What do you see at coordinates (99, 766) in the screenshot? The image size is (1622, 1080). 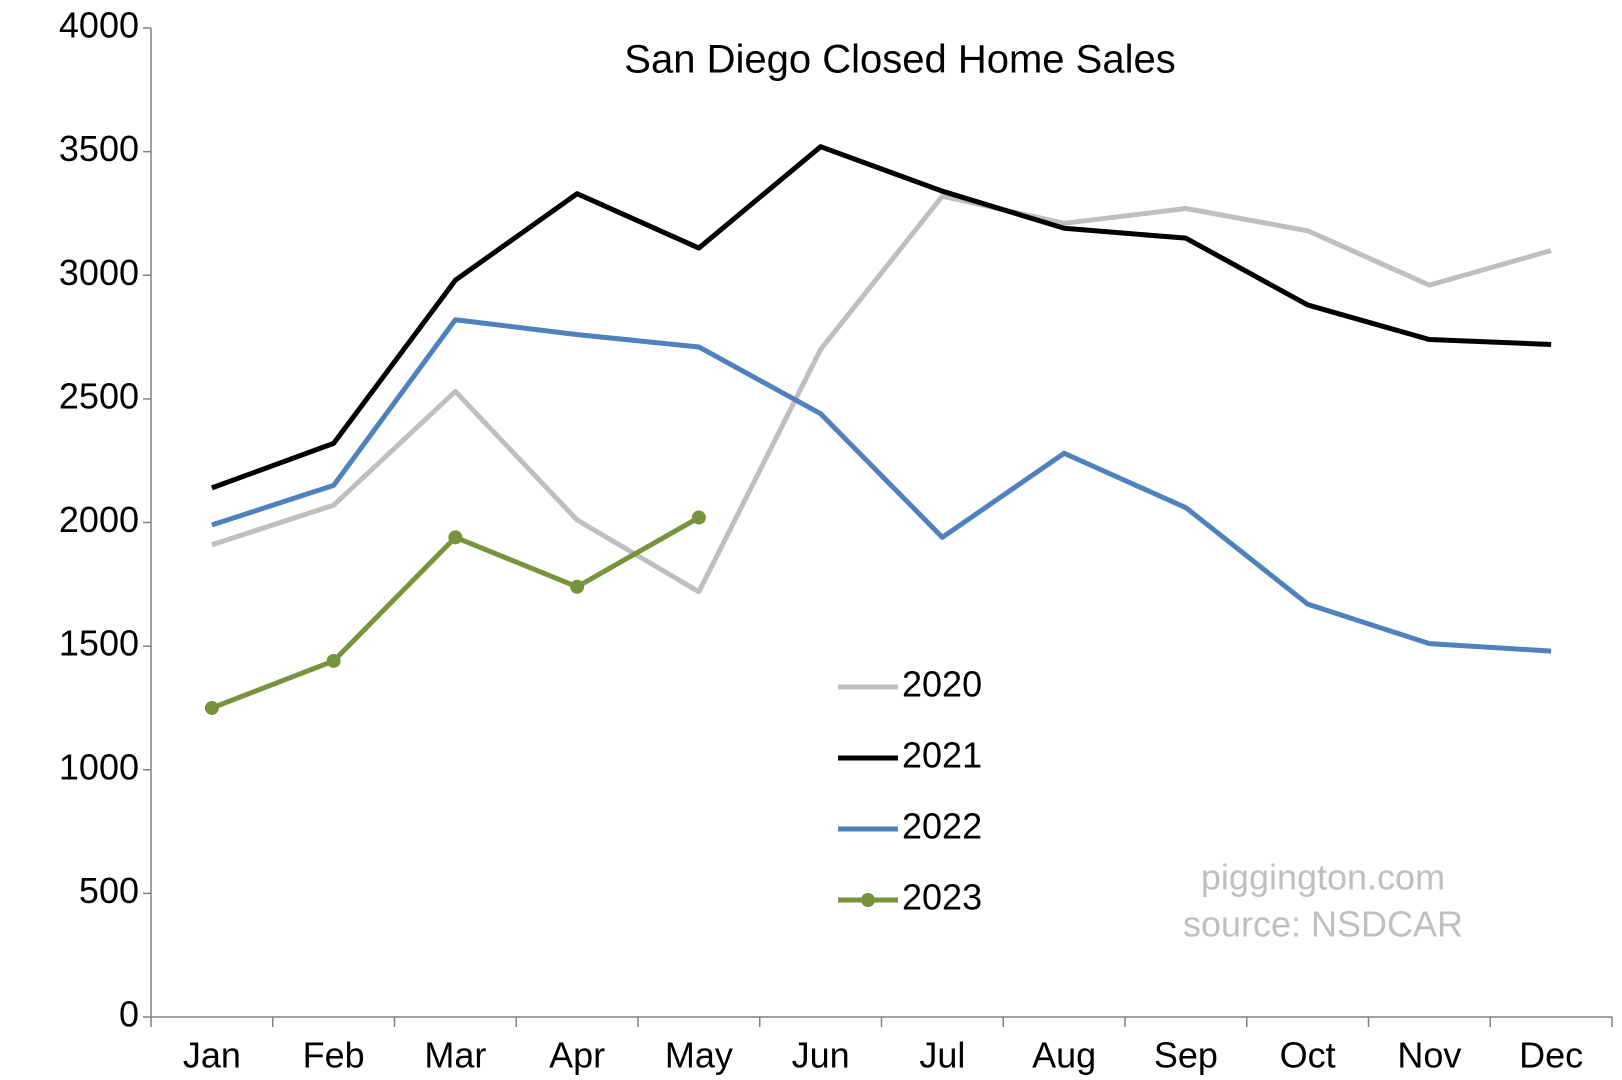 I see `y-tick-label: 1000` at bounding box center [99, 766].